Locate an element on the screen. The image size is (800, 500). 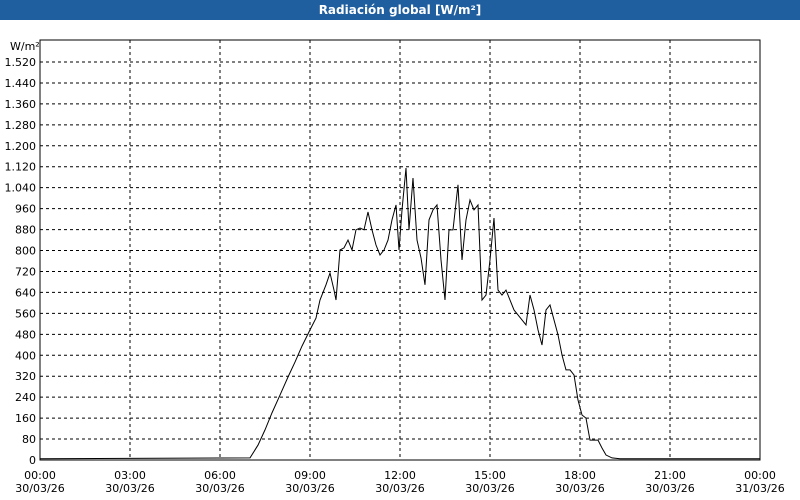
y-tick-label: 320 is located at coordinates (25, 376).